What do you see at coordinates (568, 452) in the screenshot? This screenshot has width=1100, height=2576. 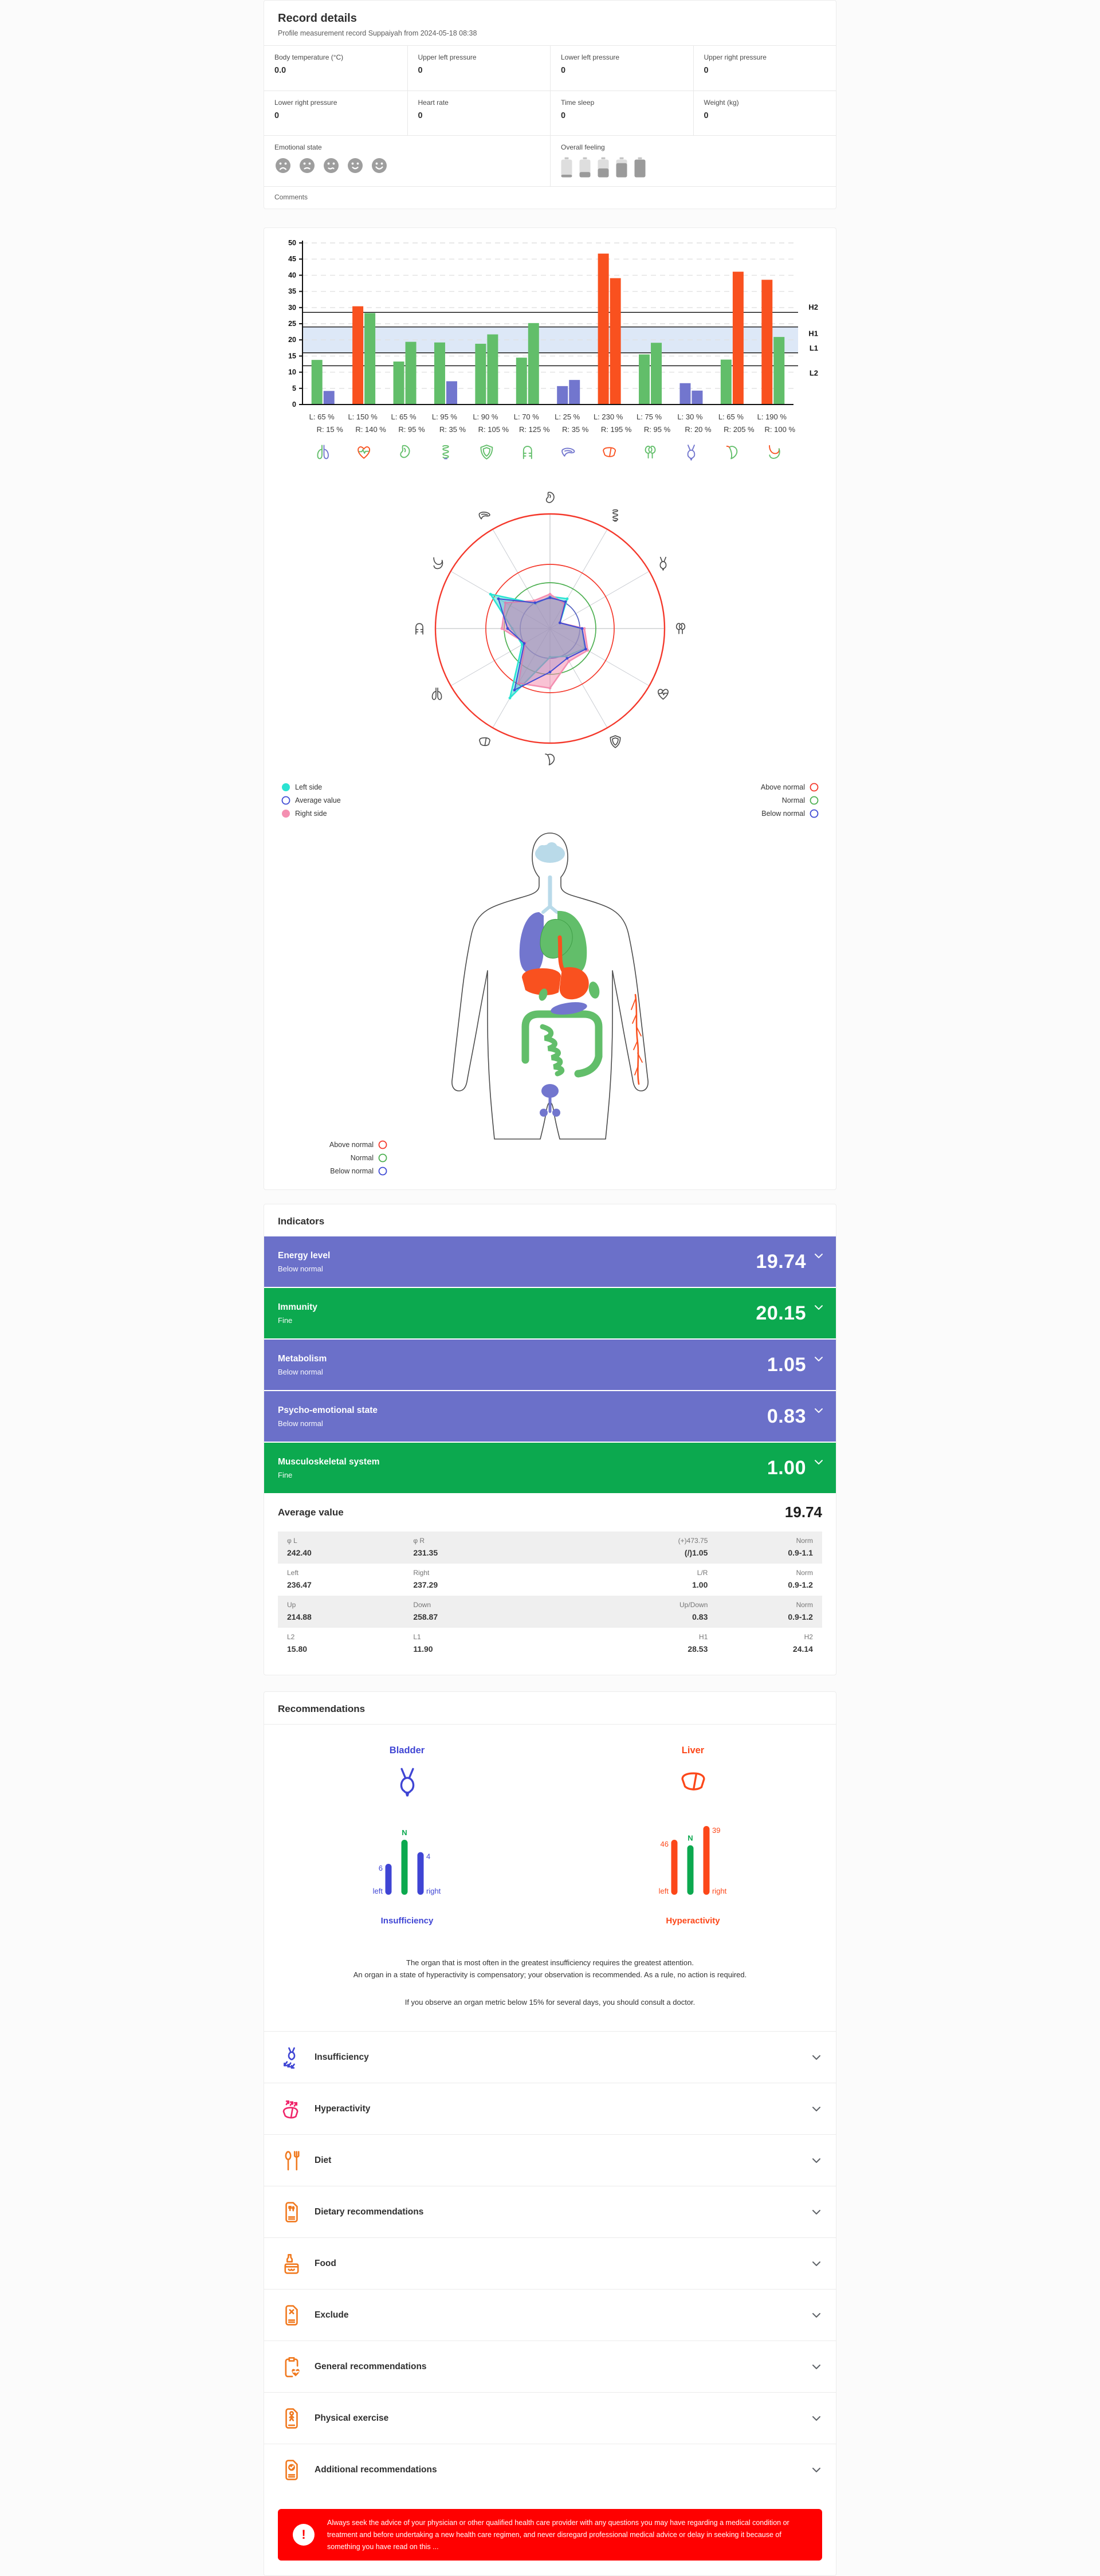 I see `pancreas-icon` at bounding box center [568, 452].